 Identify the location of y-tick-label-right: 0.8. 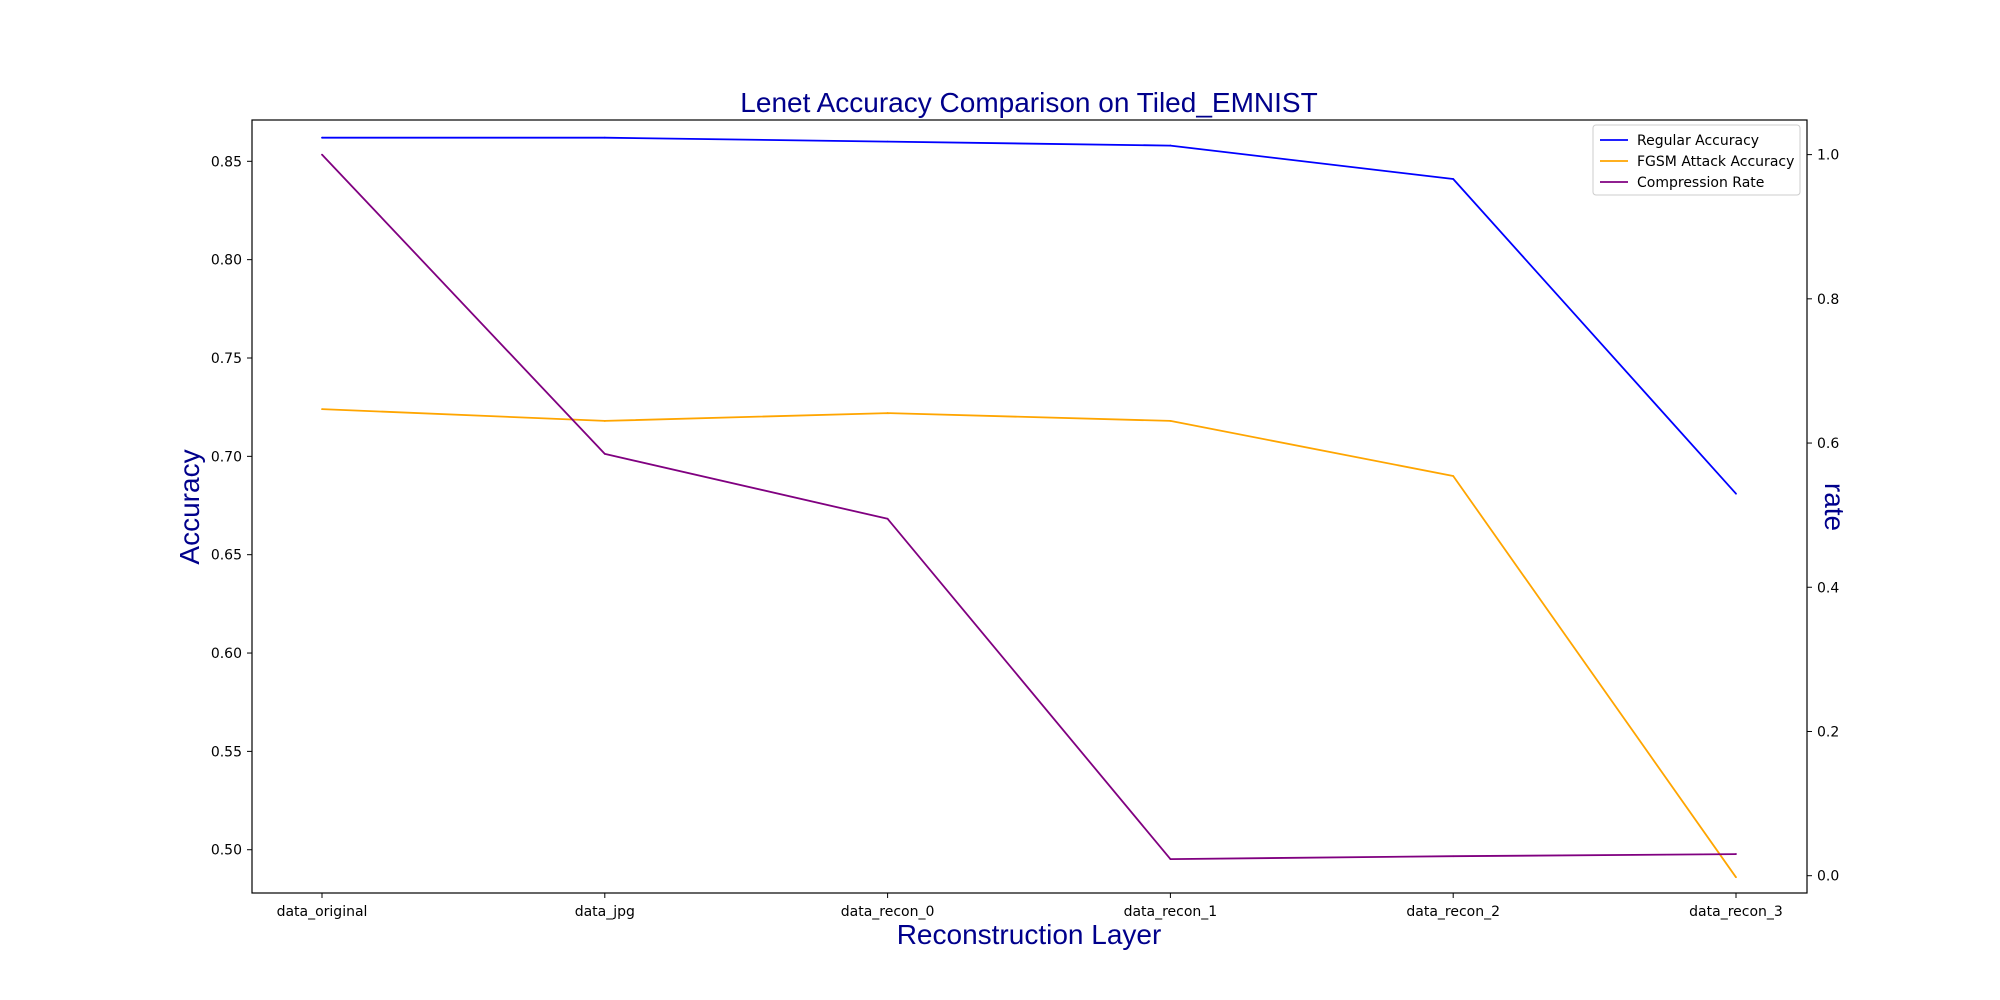
(1828, 300).